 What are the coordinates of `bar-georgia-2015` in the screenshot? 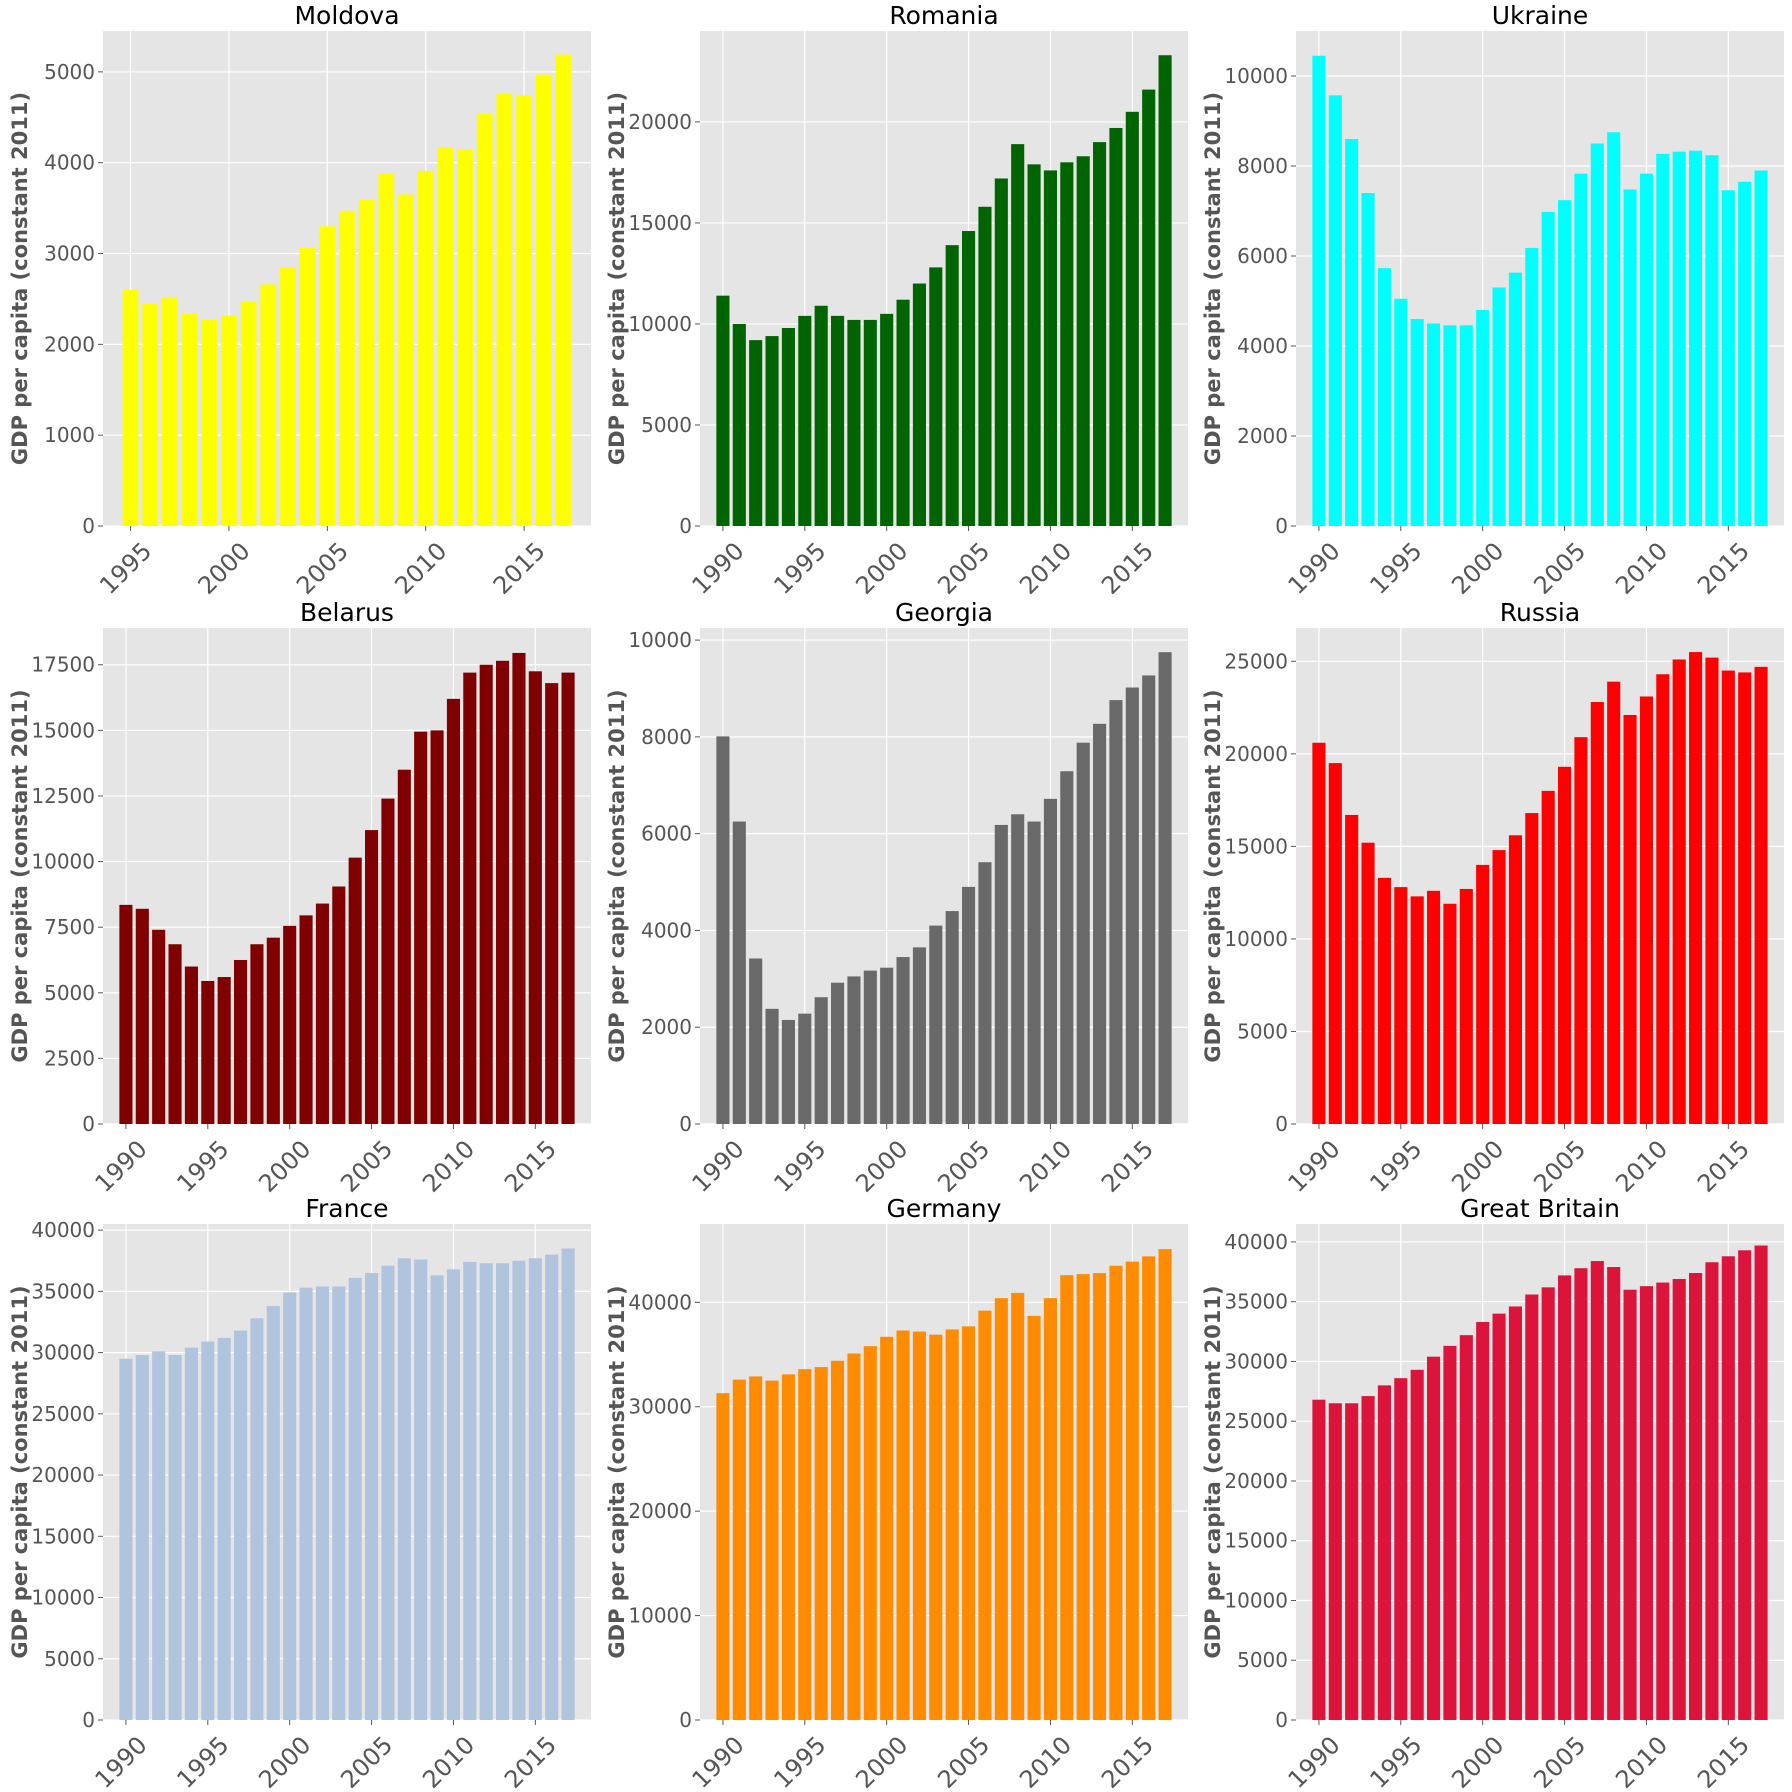 It's located at (1132, 905).